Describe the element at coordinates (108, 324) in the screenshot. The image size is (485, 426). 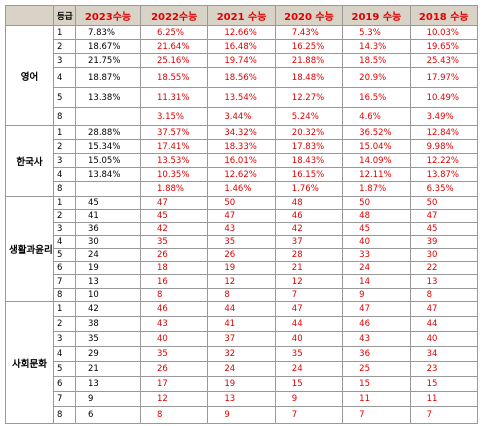
I see `value-cell: 38` at that location.